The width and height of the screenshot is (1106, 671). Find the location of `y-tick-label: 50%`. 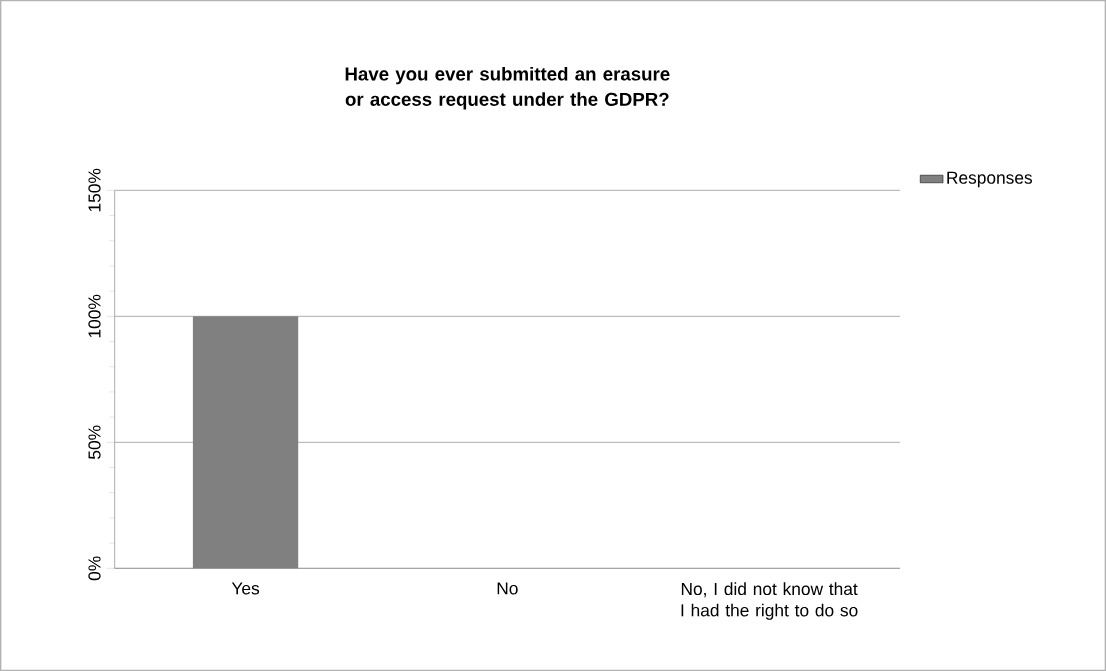

y-tick-label: 50% is located at coordinates (94, 442).